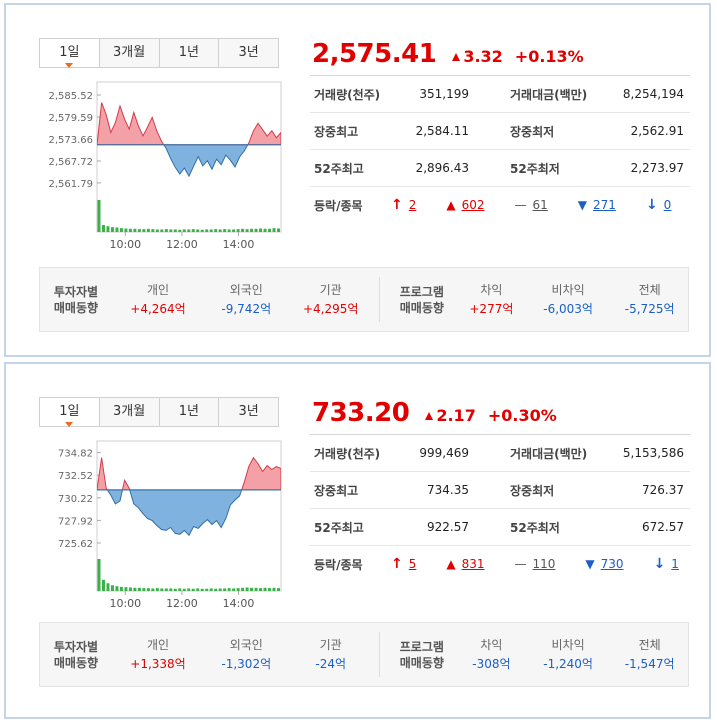 The height and width of the screenshot is (722, 717). Describe the element at coordinates (448, 54) in the screenshot. I see `price-summary: 2,575.41 3.32 +0.13%` at that location.